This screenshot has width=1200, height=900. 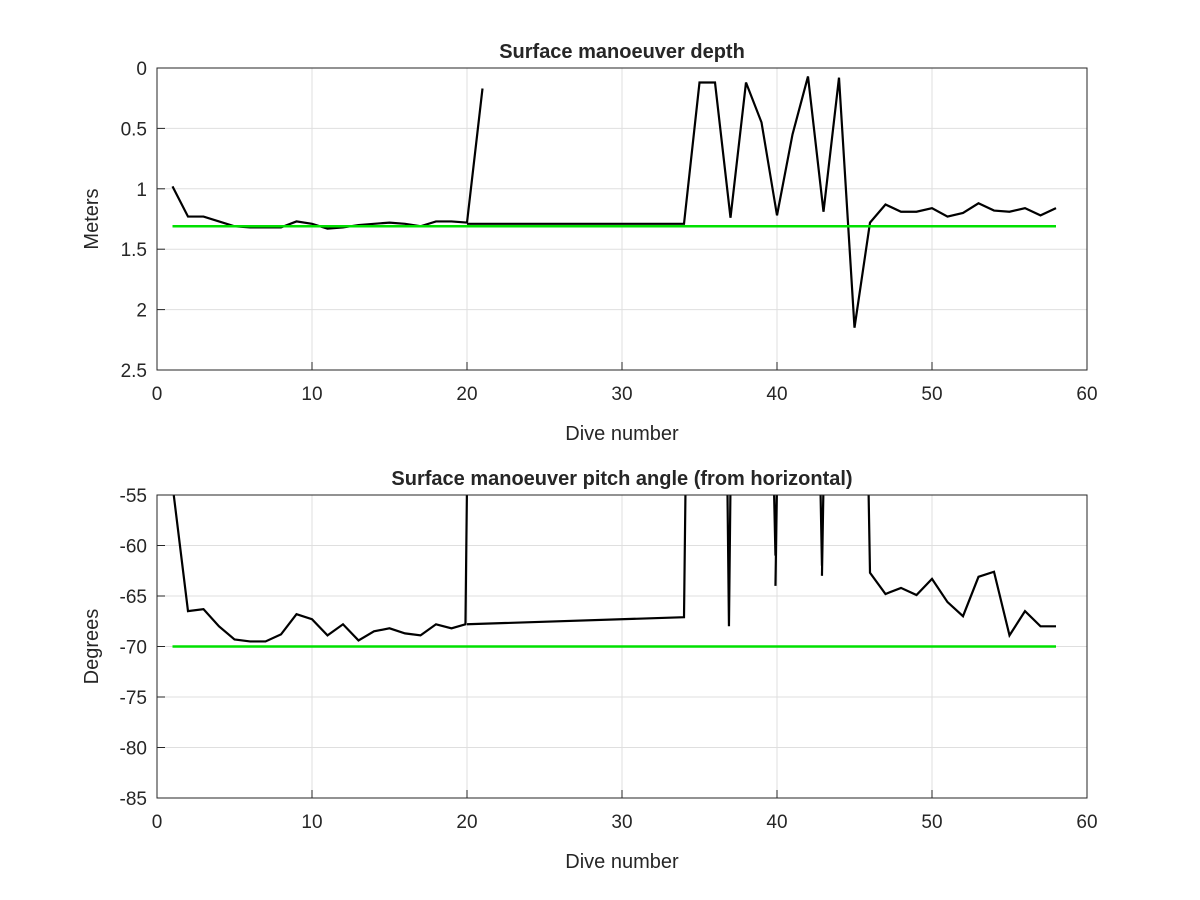 What do you see at coordinates (141, 190) in the screenshot?
I see `chart1-ytick-label: 1` at bounding box center [141, 190].